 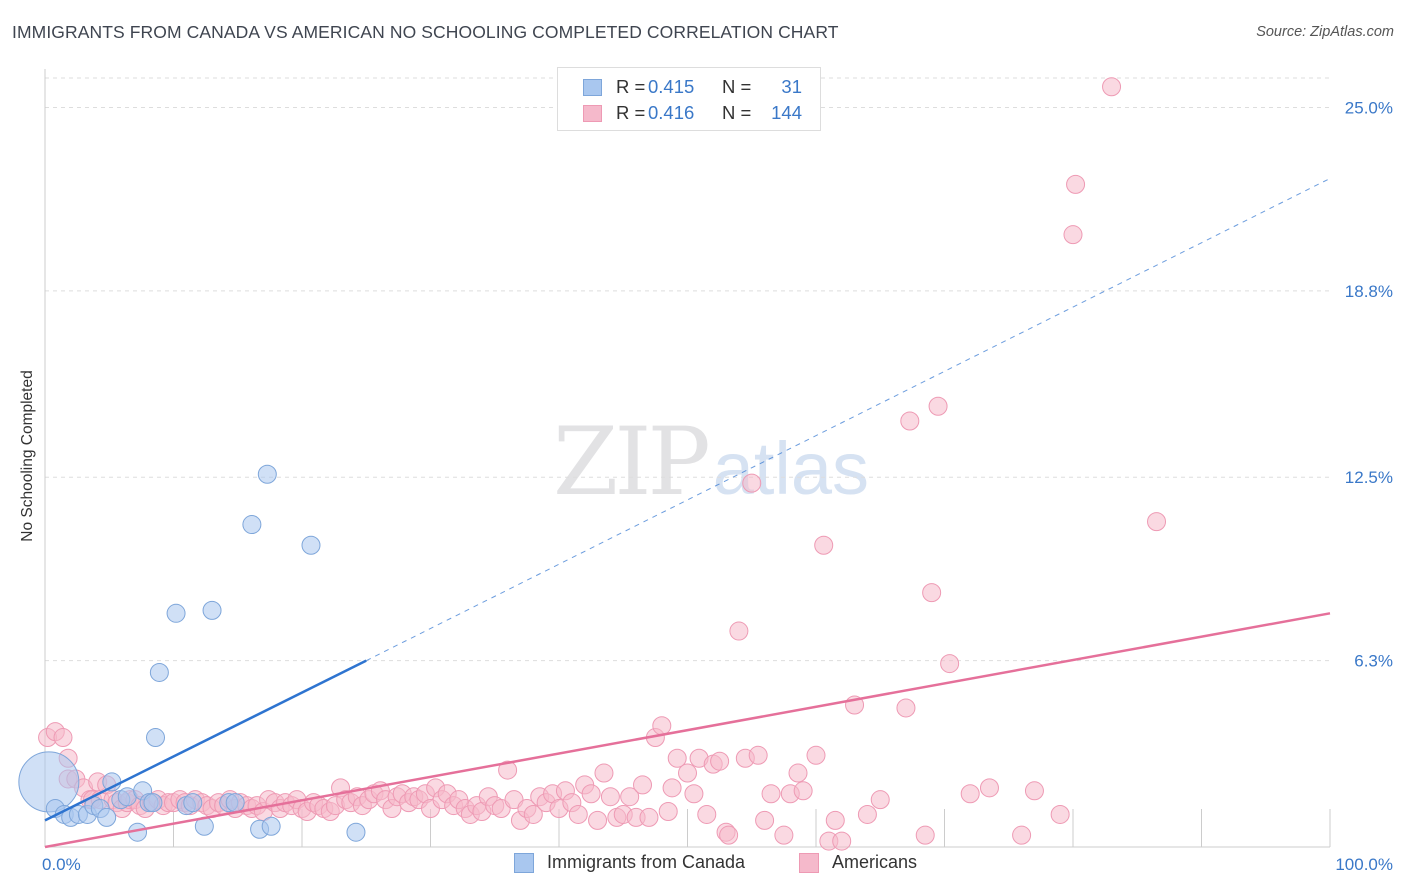 I want to click on legend-n-value: 31, so click(x=791, y=86).